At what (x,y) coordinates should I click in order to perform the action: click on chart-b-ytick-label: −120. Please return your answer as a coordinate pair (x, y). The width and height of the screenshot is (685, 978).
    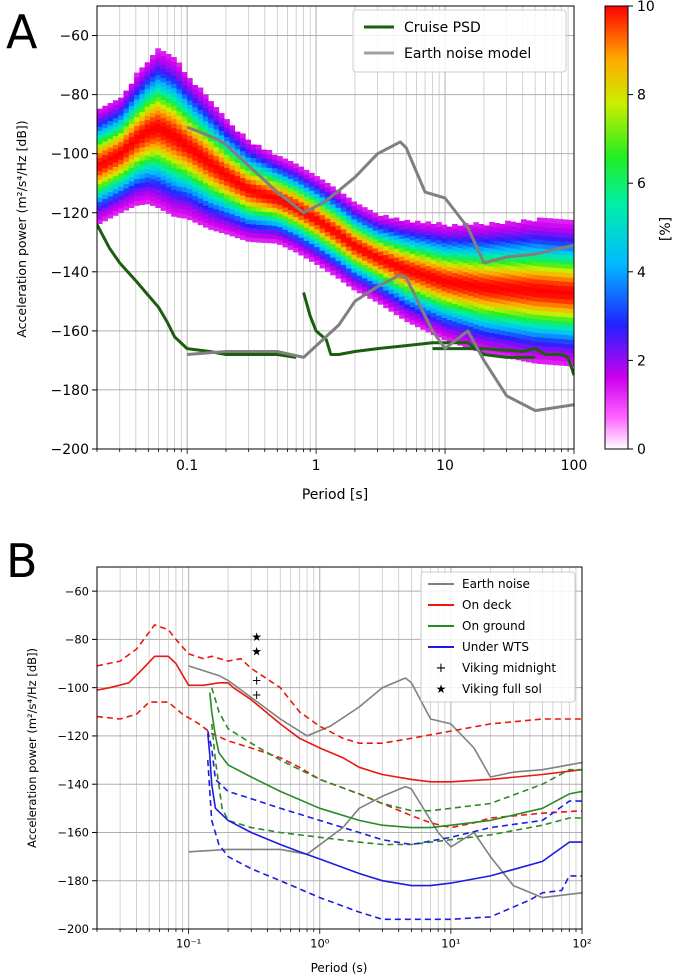
    Looking at the image, I should click on (73, 736).